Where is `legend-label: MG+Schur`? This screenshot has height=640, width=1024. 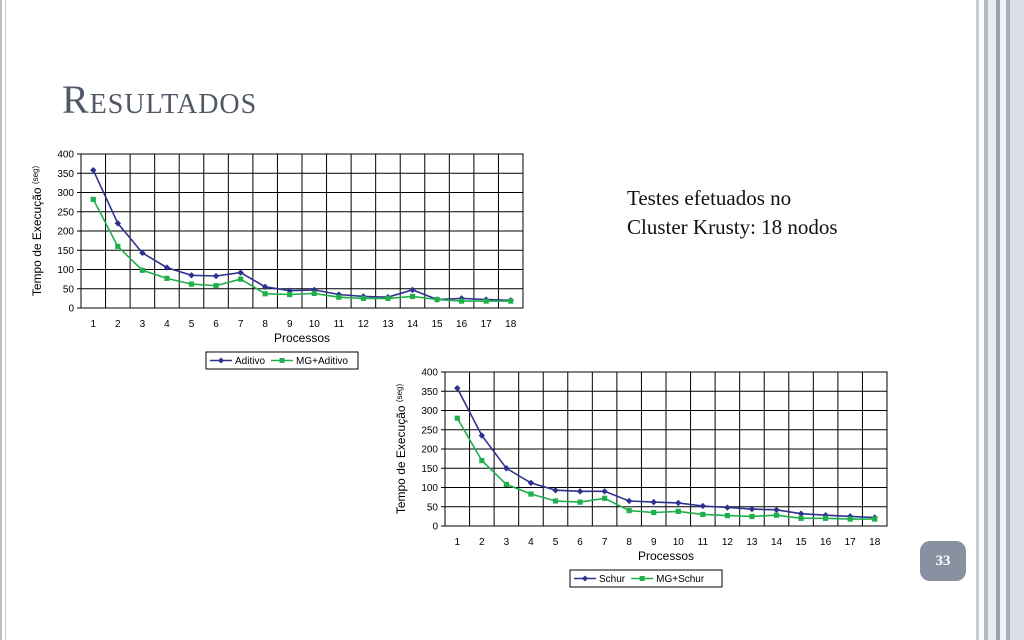 legend-label: MG+Schur is located at coordinates (680, 579).